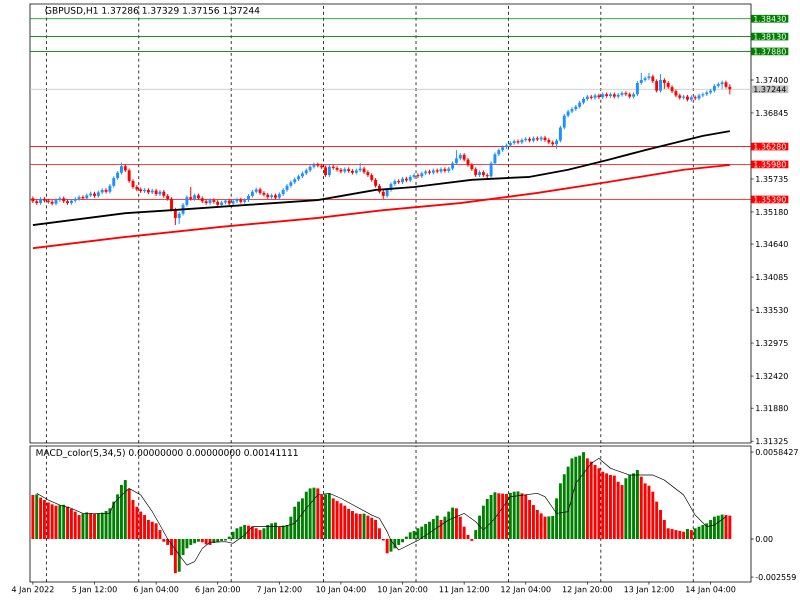 The image size is (800, 600). I want to click on chart-title: GBPUSD,H1 1.37286 1.37329 1.37156 1.37244, so click(152, 10).